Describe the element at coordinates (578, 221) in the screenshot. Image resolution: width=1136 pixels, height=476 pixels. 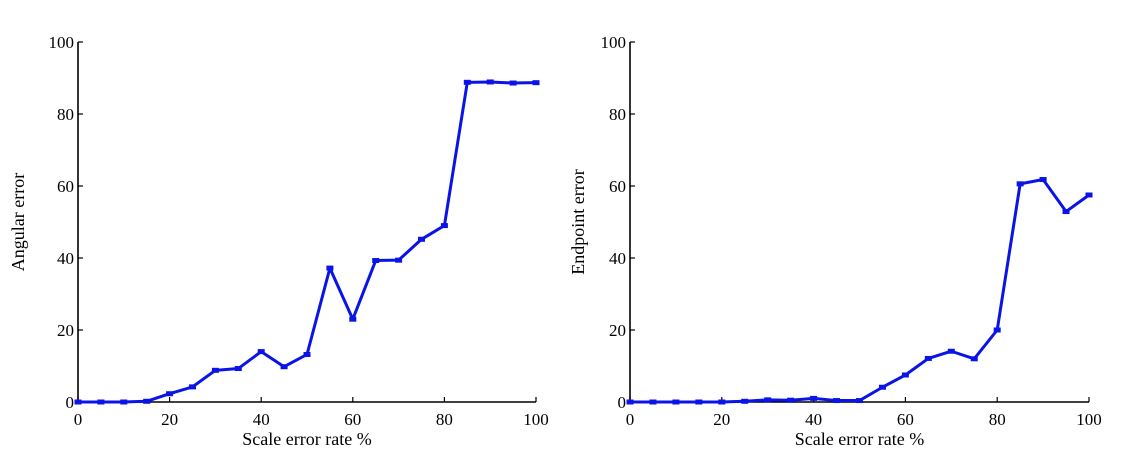
I see `y-axis-label: Endpoint error` at that location.